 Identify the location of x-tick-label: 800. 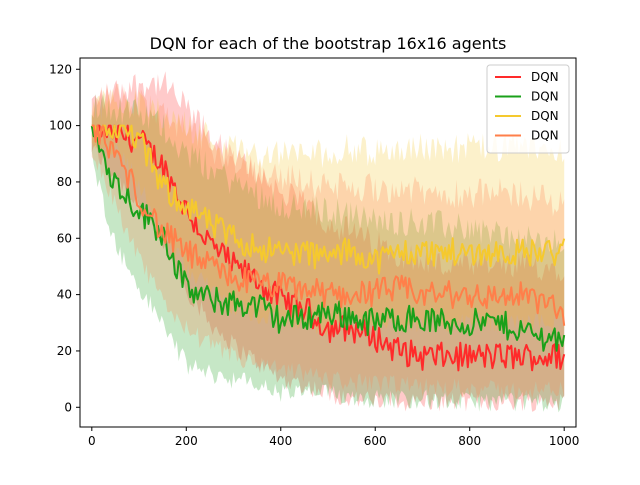
(469, 441).